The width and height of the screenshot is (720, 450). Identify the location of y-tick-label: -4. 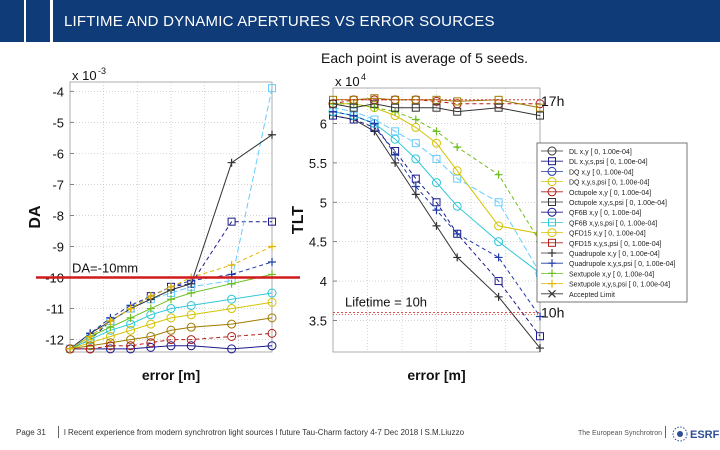
(58, 91).